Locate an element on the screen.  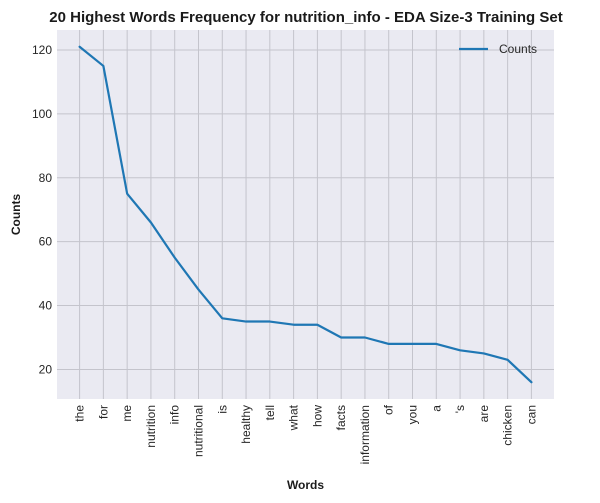
y-tick-label: 80 is located at coordinates (46, 178).